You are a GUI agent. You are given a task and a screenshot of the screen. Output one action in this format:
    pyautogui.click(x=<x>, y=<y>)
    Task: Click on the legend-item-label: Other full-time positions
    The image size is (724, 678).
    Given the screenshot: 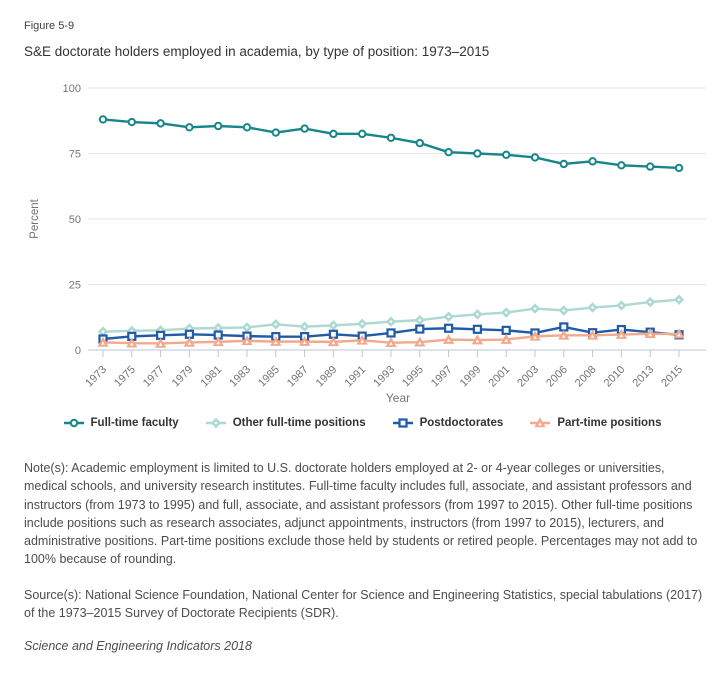 What is the action you would take?
    pyautogui.click(x=299, y=423)
    